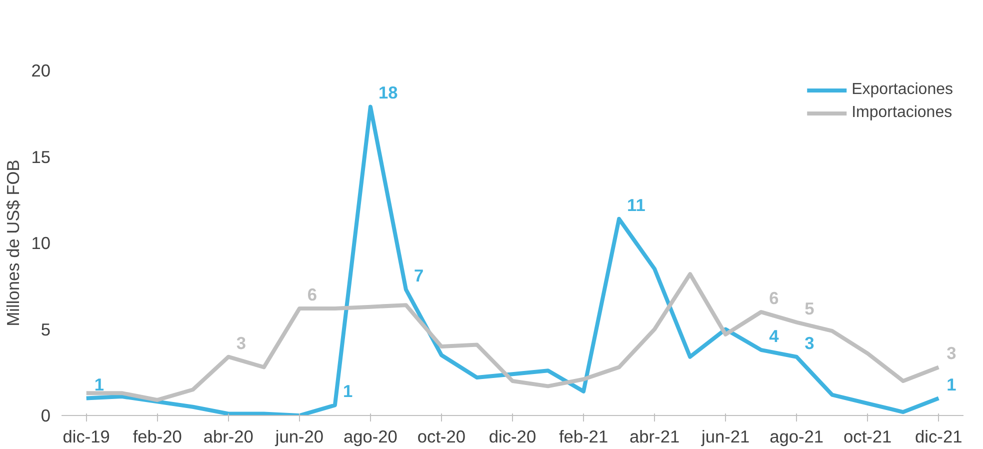 This screenshot has height=449, width=983. What do you see at coordinates (13, 243) in the screenshot?
I see `y-axis-title: Millones de US$ FOB` at bounding box center [13, 243].